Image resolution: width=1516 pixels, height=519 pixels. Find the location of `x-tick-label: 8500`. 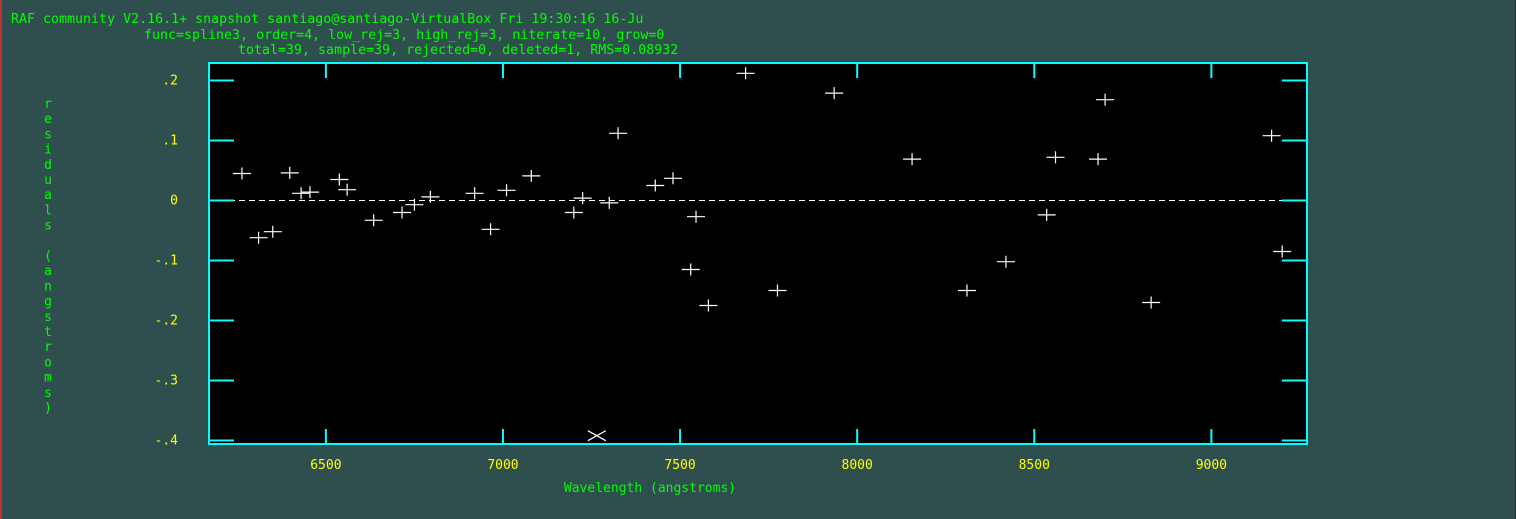

x-tick-label: 8500 is located at coordinates (1034, 465).